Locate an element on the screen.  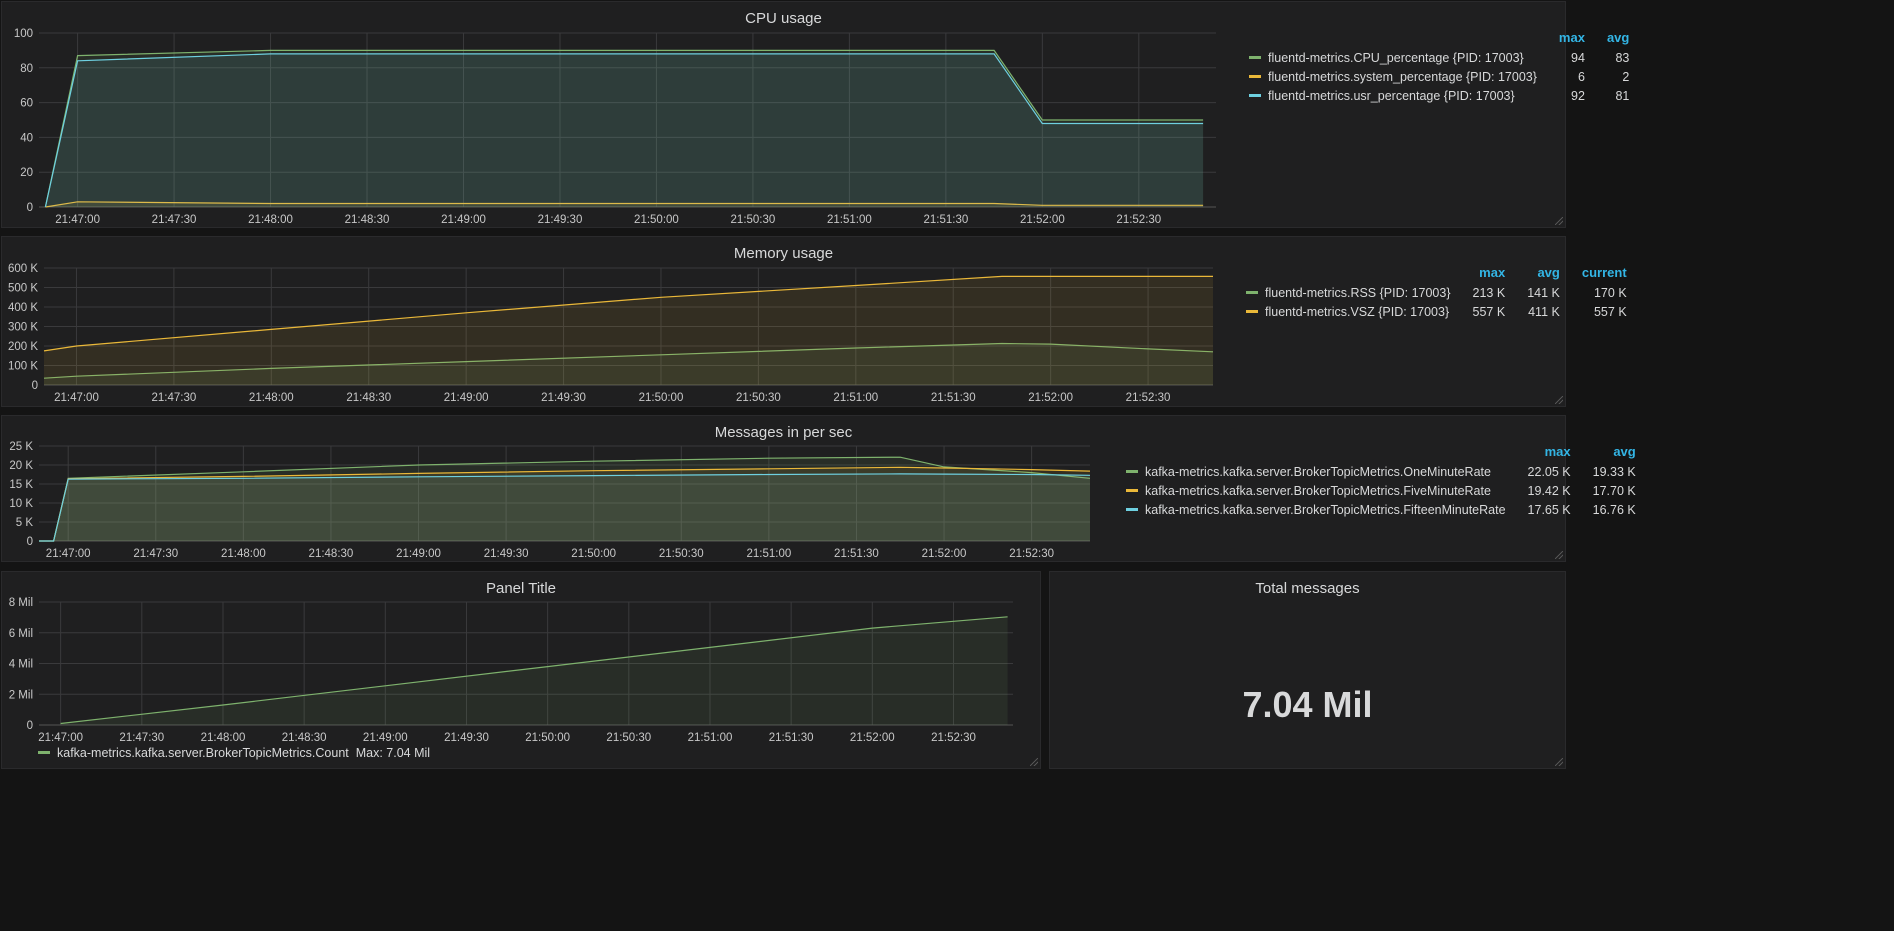
y-tick-label: 100 K is located at coordinates (23, 367).